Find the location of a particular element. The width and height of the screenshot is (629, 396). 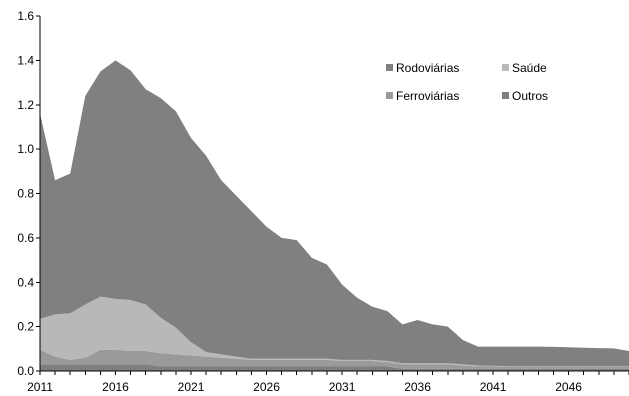

legend: Rodoviárias Saúde Ferroviárias Outros is located at coordinates (467, 82).